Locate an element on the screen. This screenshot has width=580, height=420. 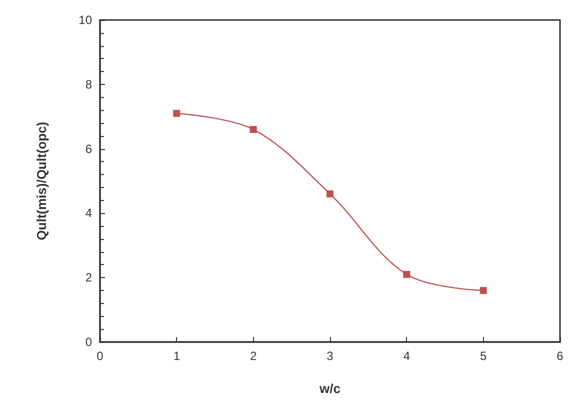
y-axis-title: Qult(mis)/Qult(opc) is located at coordinates (41, 181).